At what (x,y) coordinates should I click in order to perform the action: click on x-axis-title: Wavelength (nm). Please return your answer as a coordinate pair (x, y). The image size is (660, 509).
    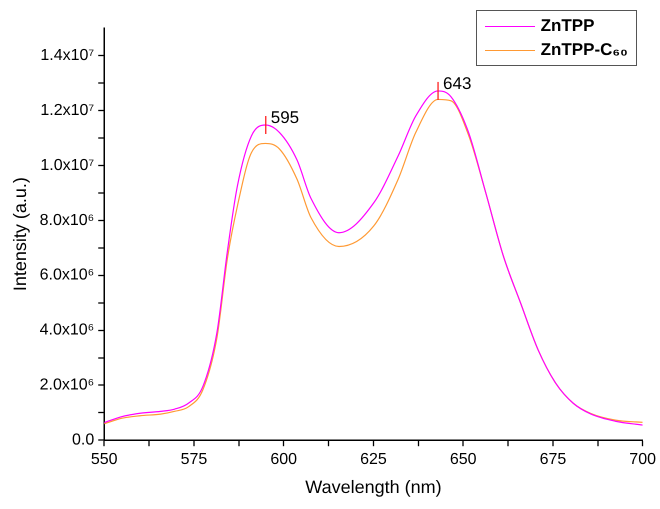
    Looking at the image, I should click on (373, 487).